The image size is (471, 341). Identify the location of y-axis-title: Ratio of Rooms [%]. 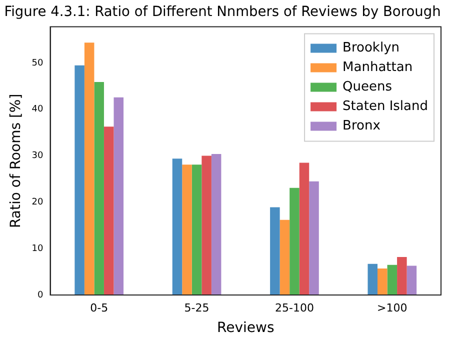
(16, 161).